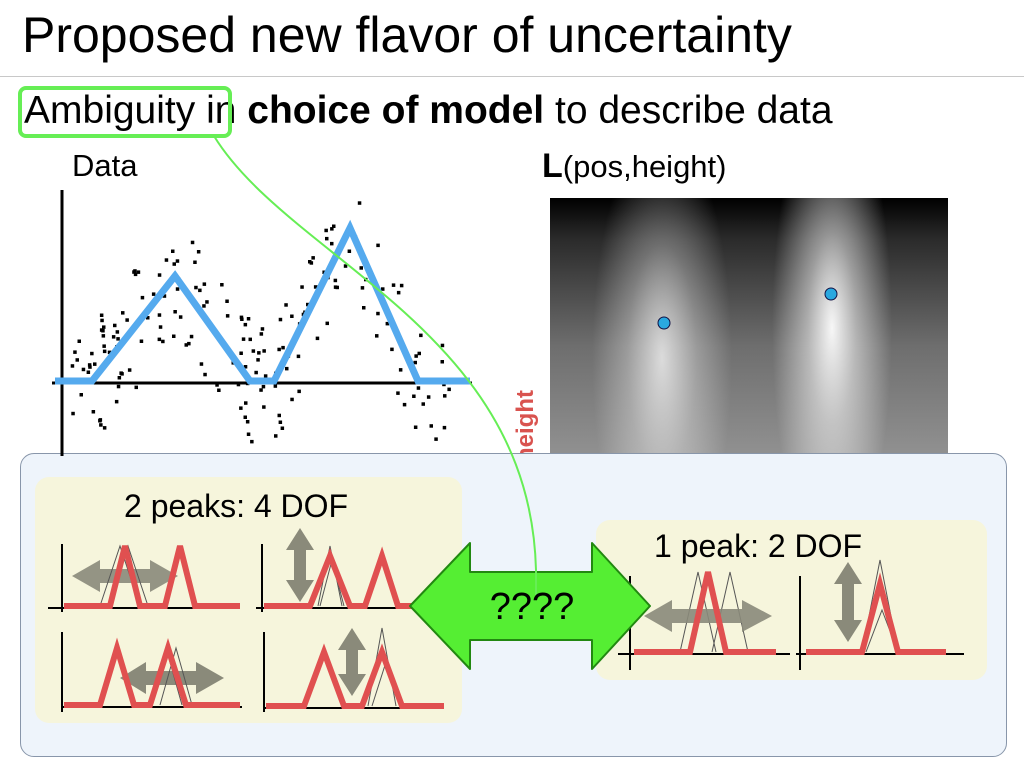 The width and height of the screenshot is (1024, 768). What do you see at coordinates (105, 165) in the screenshot?
I see `data-plot-label: Data` at bounding box center [105, 165].